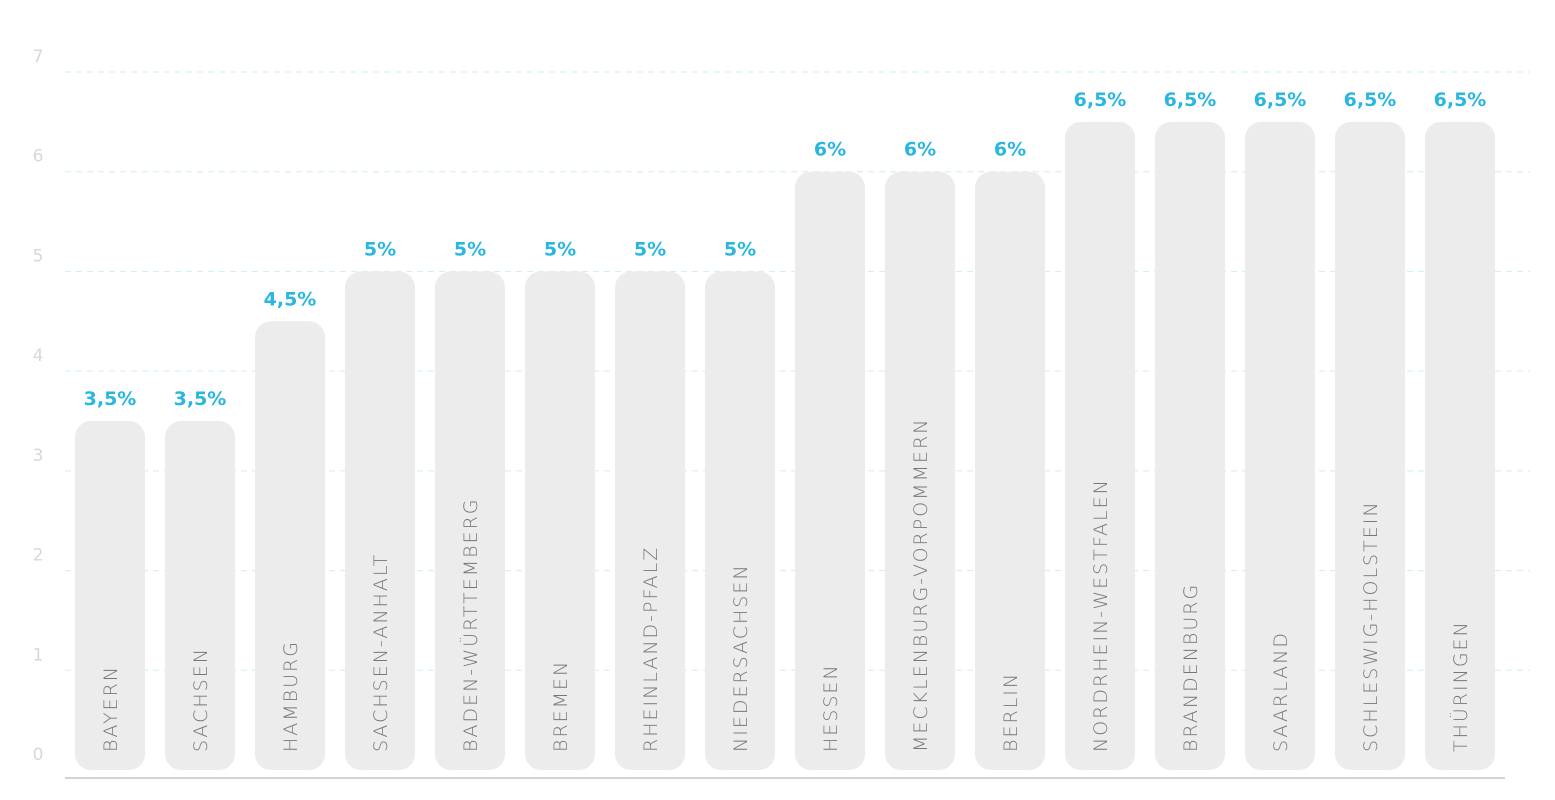 This screenshot has height=800, width=1555. Describe the element at coordinates (1460, 686) in the screenshot. I see `category-label: THÜRINGEN` at that location.